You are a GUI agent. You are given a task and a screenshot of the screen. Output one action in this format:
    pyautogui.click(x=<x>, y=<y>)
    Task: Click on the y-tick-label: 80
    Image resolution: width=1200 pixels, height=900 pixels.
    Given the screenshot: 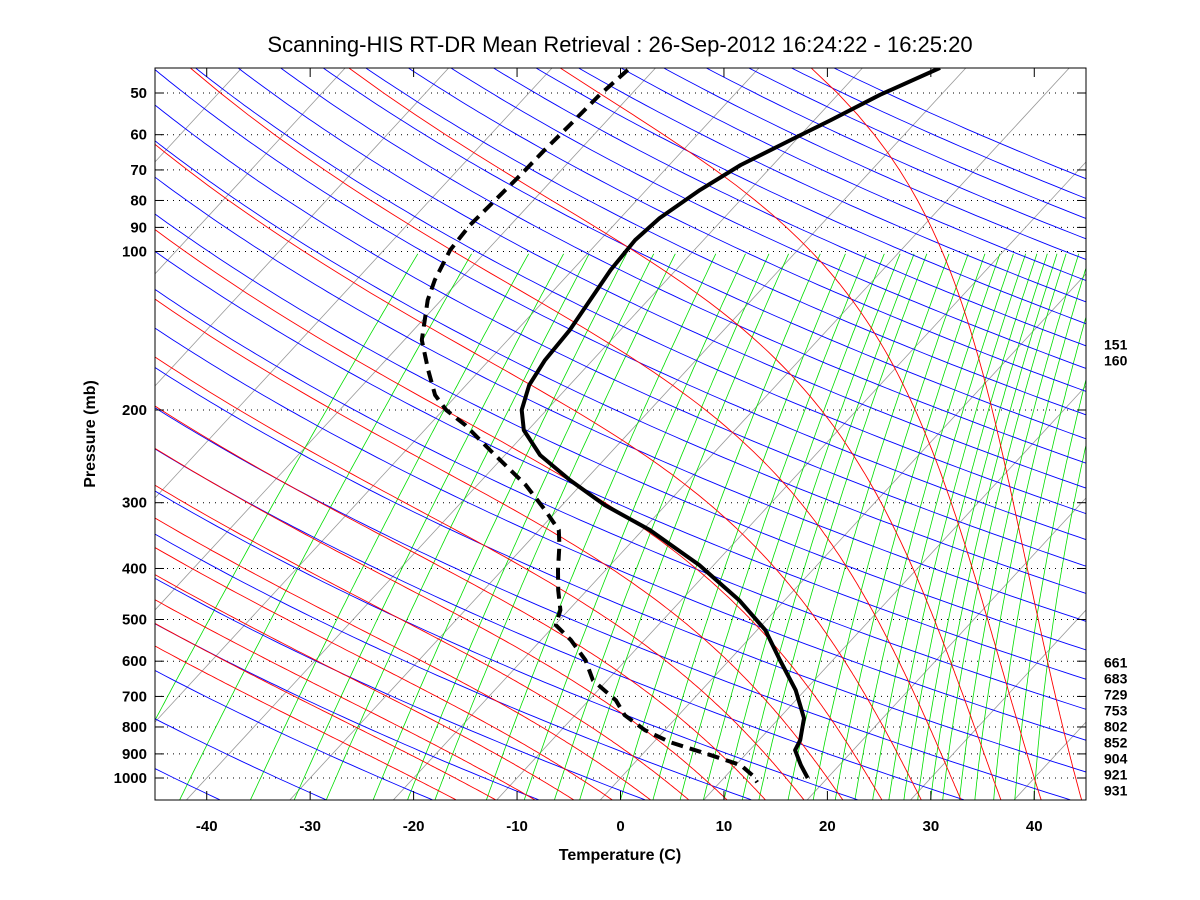 What is the action you would take?
    pyautogui.click(x=138, y=200)
    